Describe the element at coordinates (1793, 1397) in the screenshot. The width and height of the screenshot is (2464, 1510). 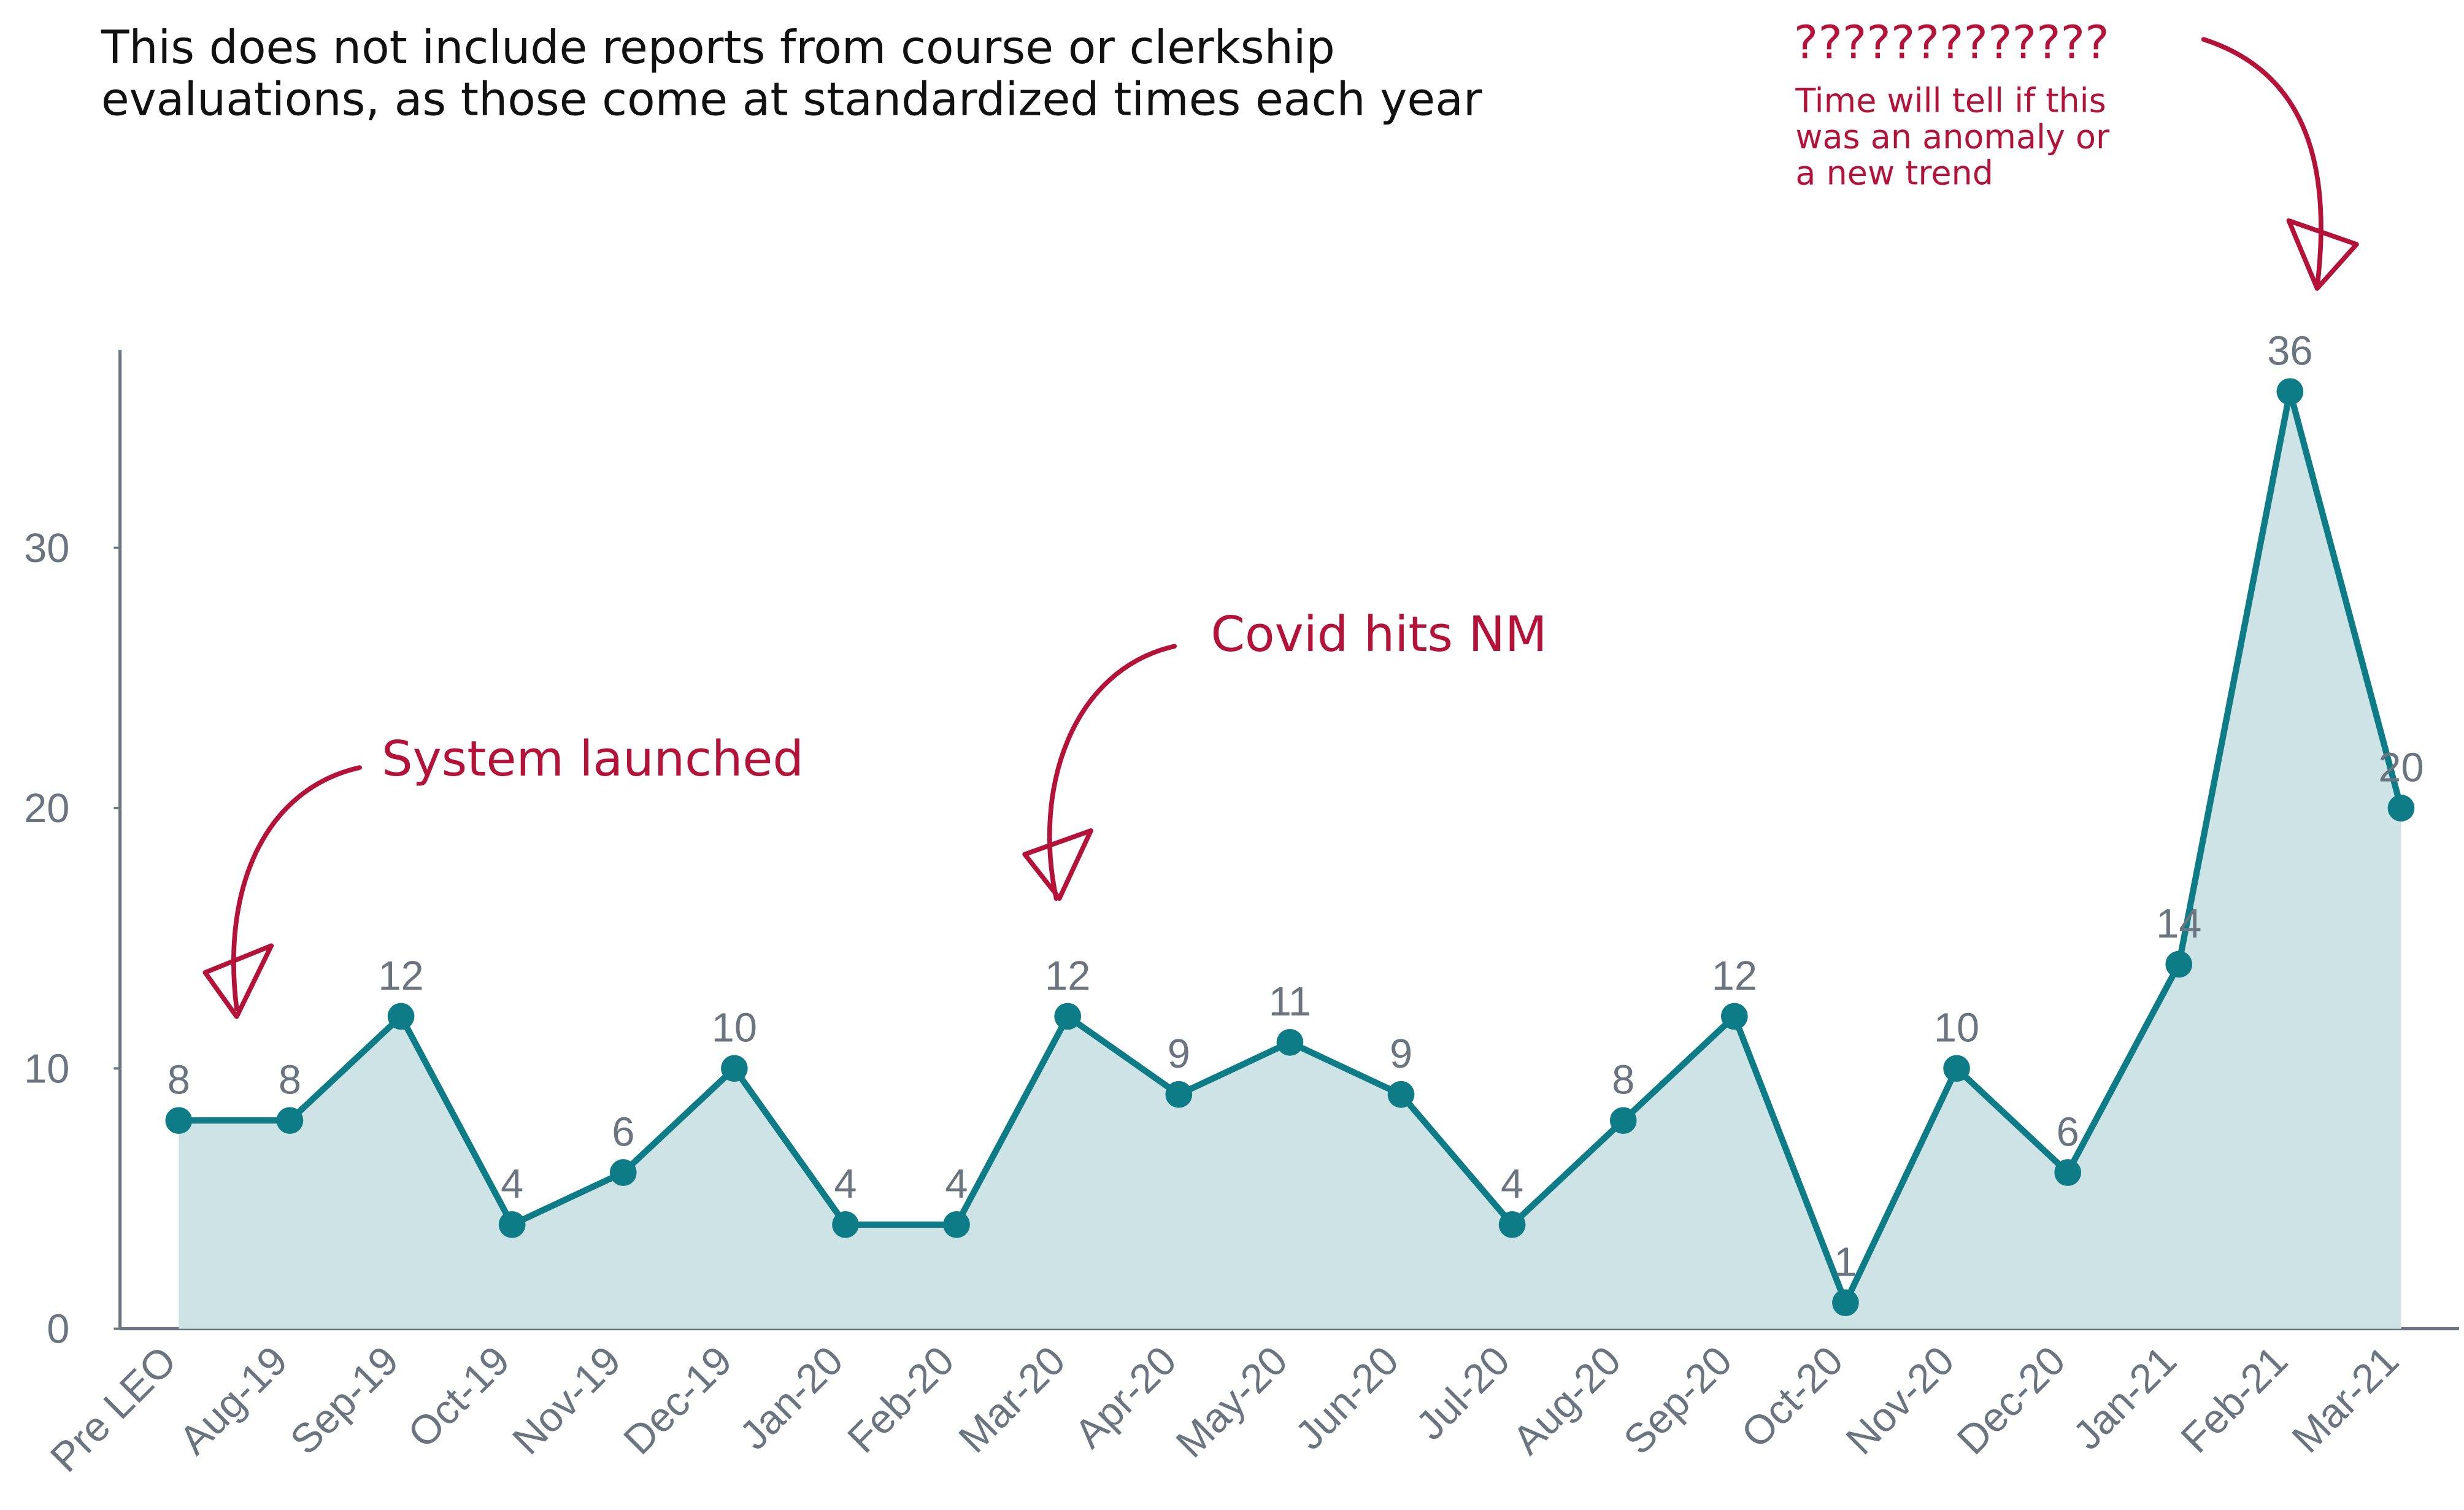
I see `x-tick-label: Oct-20` at that location.